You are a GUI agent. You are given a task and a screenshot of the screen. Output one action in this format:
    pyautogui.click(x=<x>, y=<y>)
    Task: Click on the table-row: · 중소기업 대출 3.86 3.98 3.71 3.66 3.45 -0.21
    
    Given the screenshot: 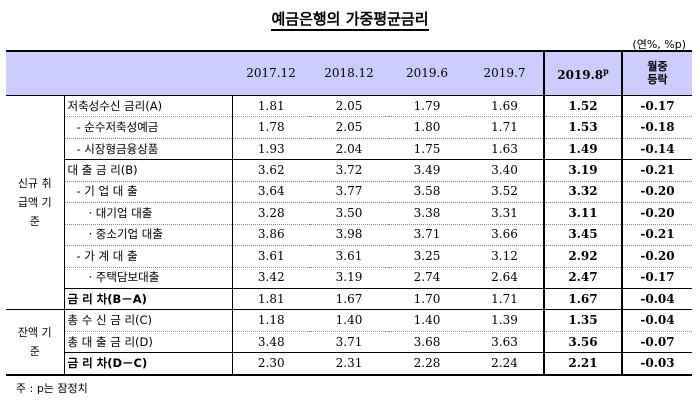 What is the action you would take?
    pyautogui.click(x=349, y=235)
    